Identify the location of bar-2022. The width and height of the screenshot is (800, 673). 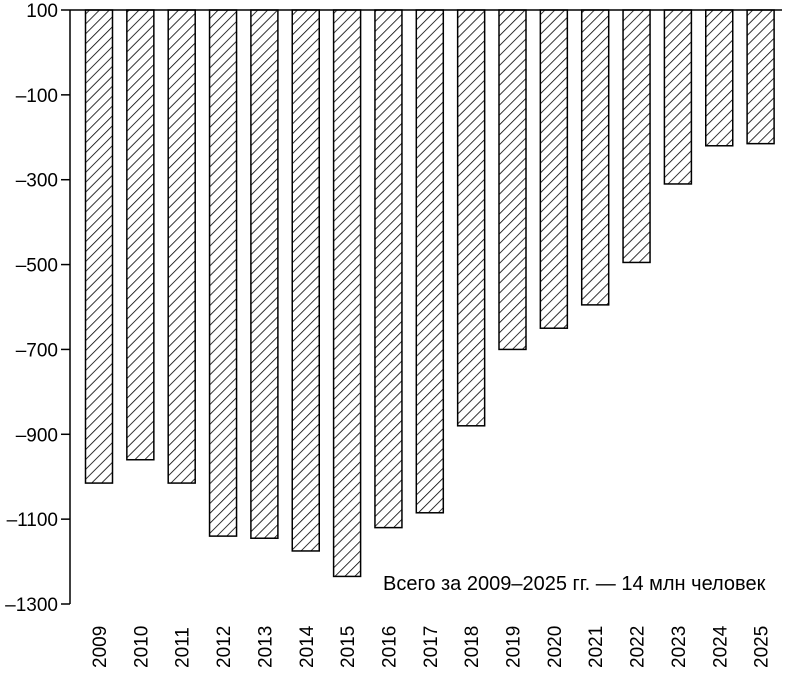
(636, 136).